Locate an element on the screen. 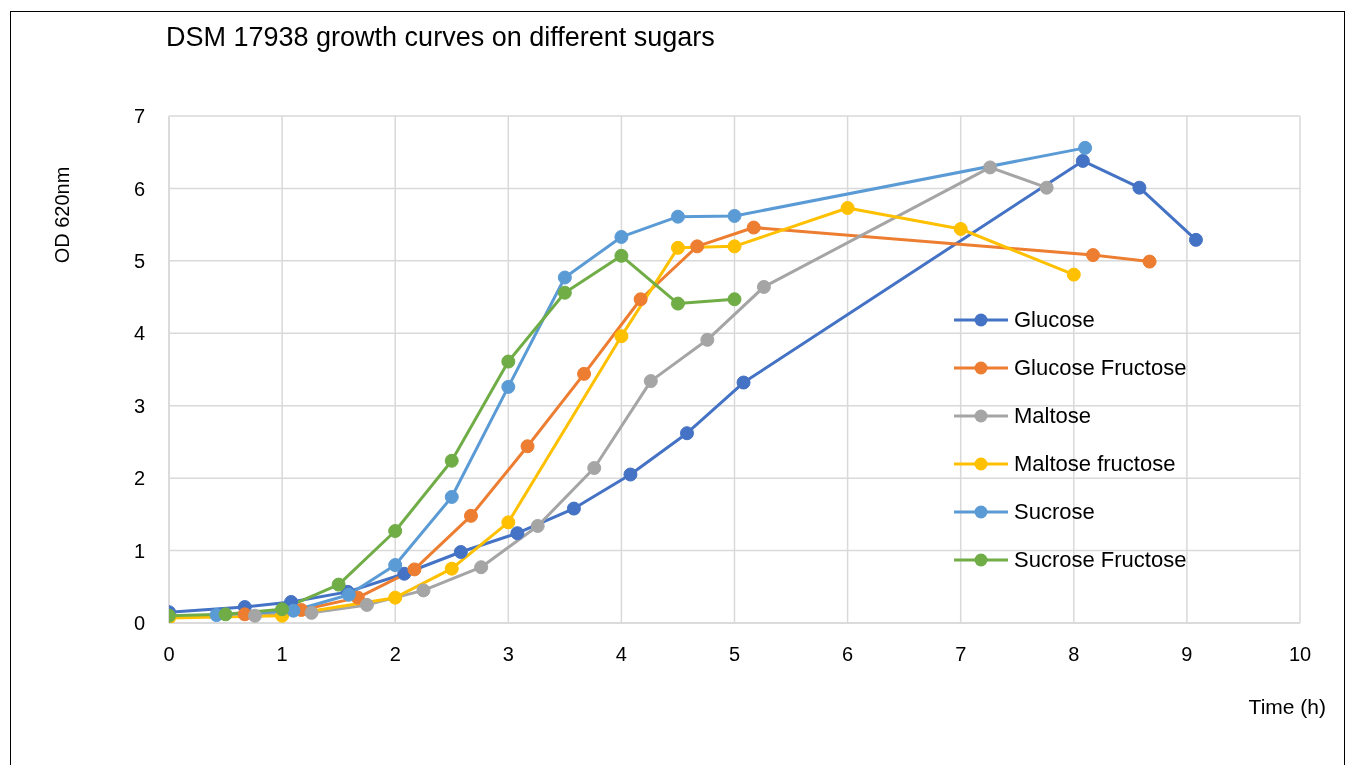  x-tick-label: 9 is located at coordinates (1187, 654).